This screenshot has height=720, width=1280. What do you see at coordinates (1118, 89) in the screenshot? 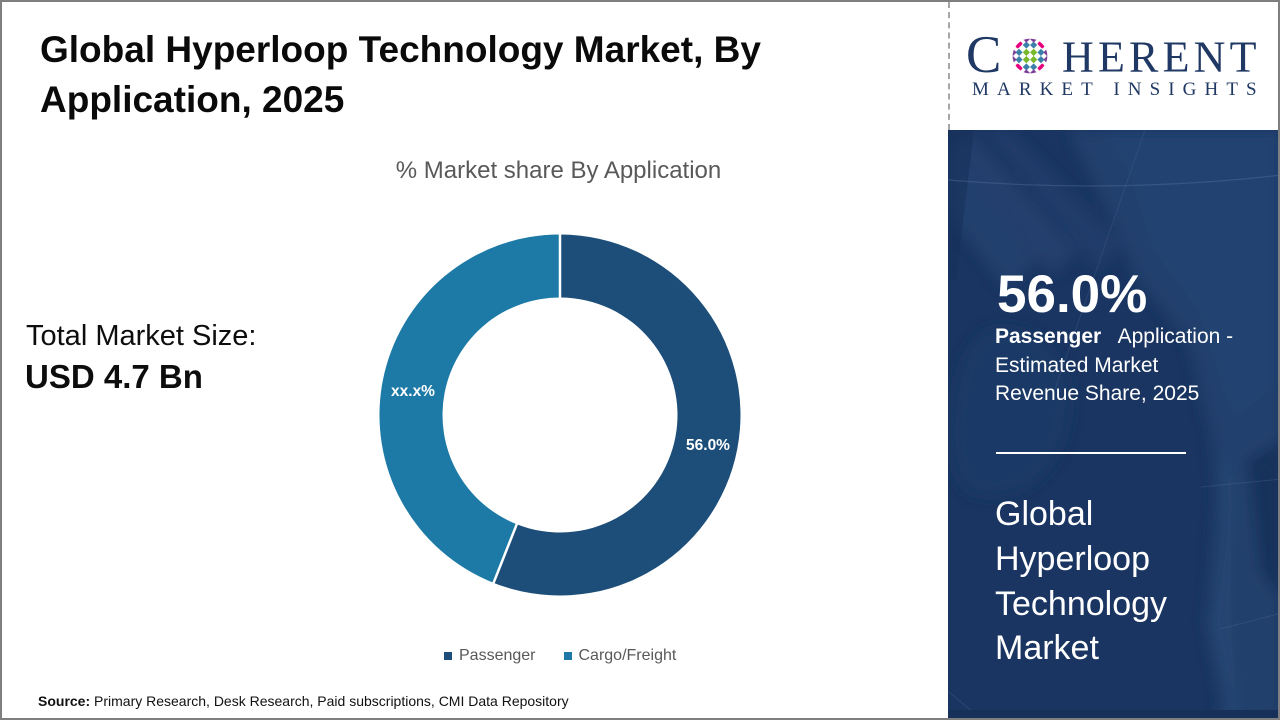
I see `svg-text: MARKET INSIGHTS` at bounding box center [1118, 89].